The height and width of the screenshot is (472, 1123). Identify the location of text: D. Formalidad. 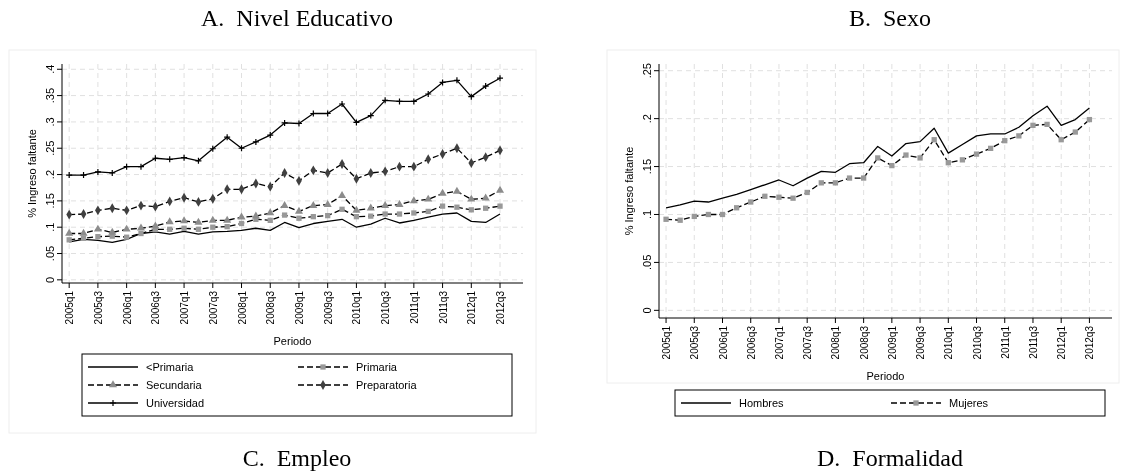
(890, 458).